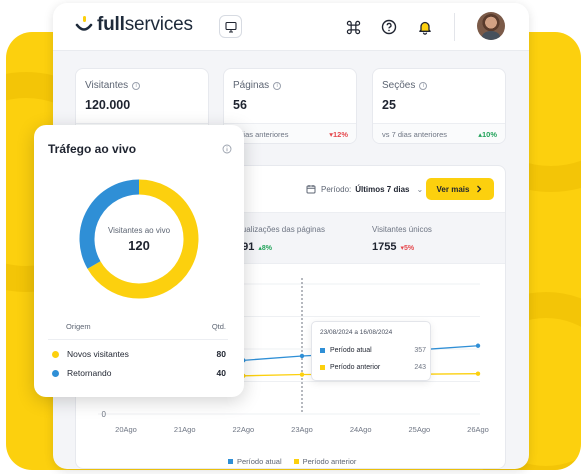 The width and height of the screenshot is (581, 474). What do you see at coordinates (415, 134) in the screenshot?
I see `kpi-compare-text: vs 7 dias anteriores` at bounding box center [415, 134].